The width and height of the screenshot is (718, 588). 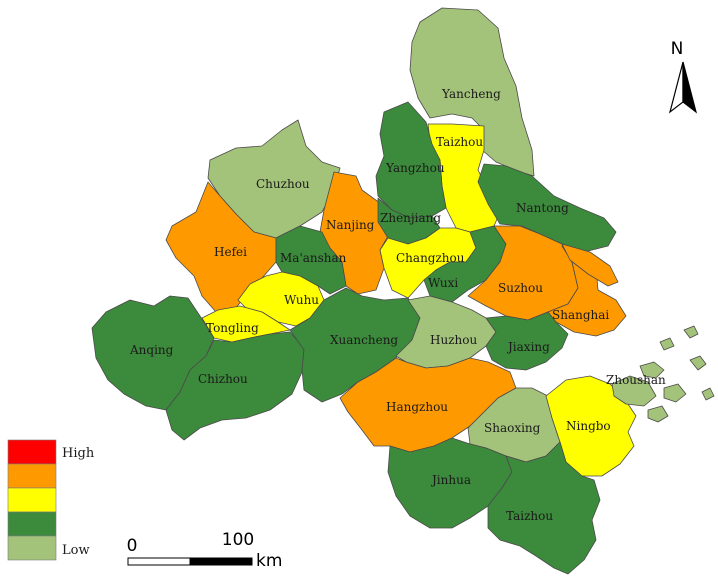 I want to click on region-taizhou-zhejiang, so click(x=544, y=508).